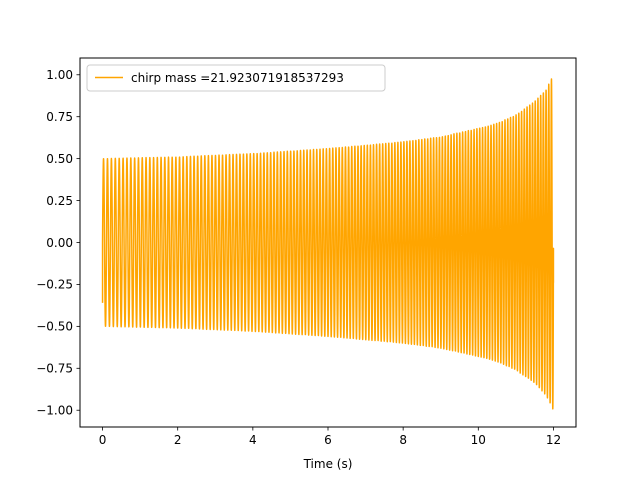 This screenshot has height=480, width=640. I want to click on x-tick-label: 2, so click(178, 440).